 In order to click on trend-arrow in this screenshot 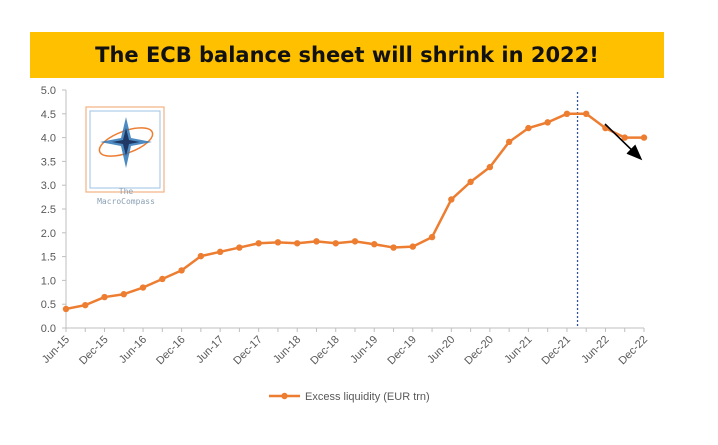, I will do `click(623, 142)`.